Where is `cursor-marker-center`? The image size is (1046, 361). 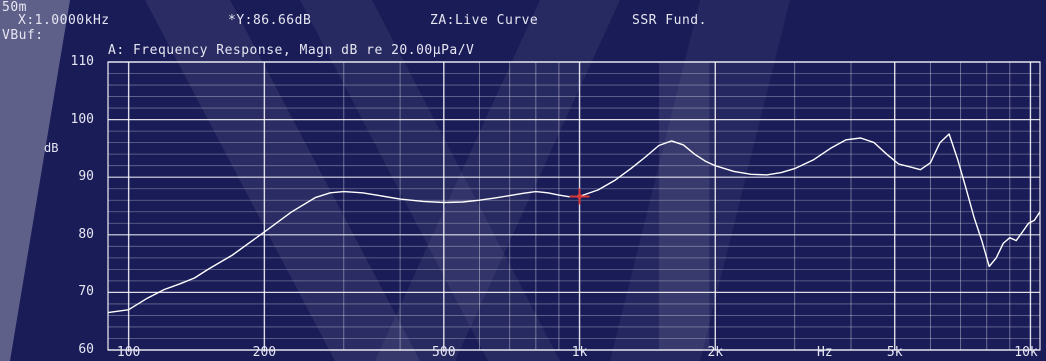
cursor-marker-center is located at coordinates (580, 196).